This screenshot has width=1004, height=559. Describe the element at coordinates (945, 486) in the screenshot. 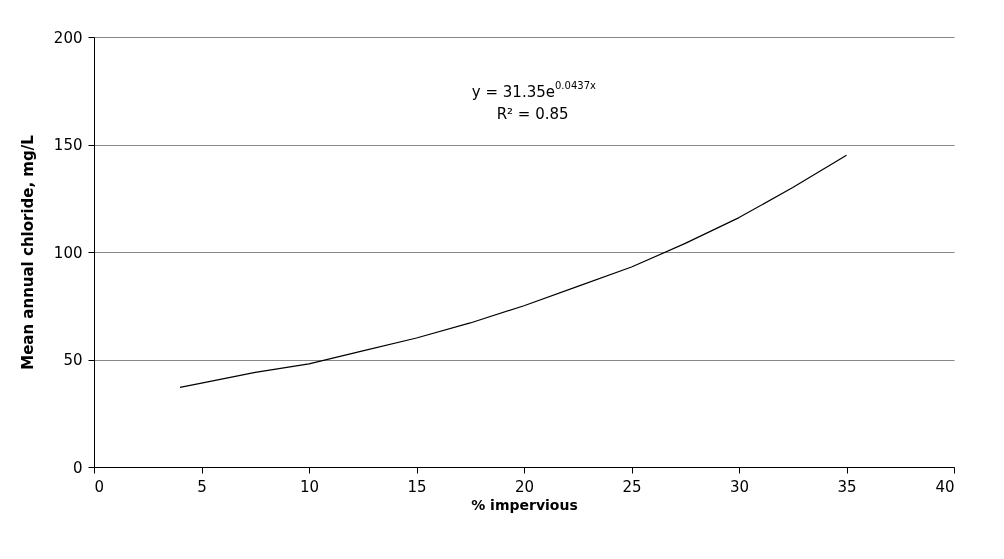

I see `x-tick-label: 40` at that location.